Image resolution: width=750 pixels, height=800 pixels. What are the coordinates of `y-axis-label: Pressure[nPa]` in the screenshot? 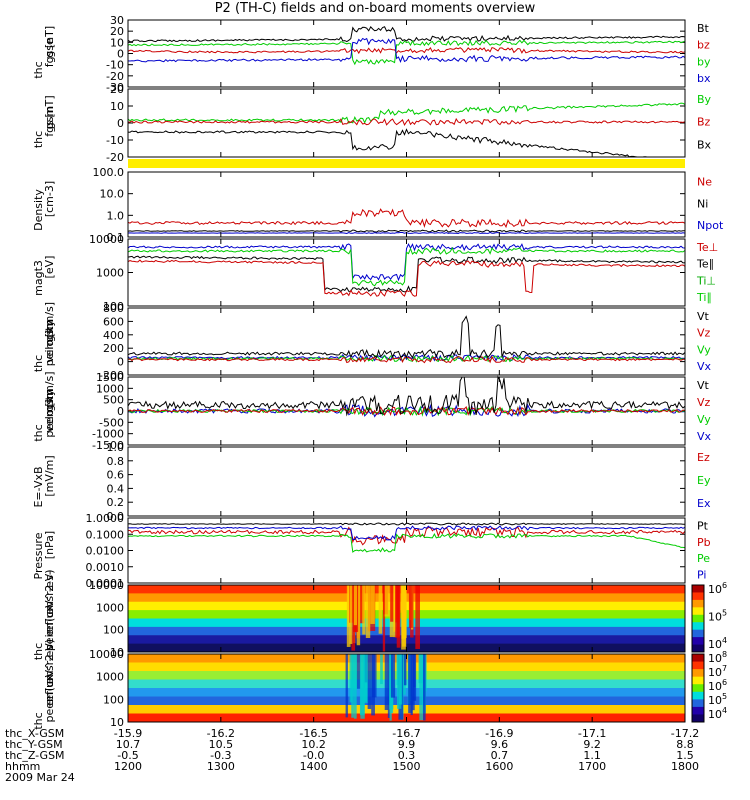 It's located at (44, 555).